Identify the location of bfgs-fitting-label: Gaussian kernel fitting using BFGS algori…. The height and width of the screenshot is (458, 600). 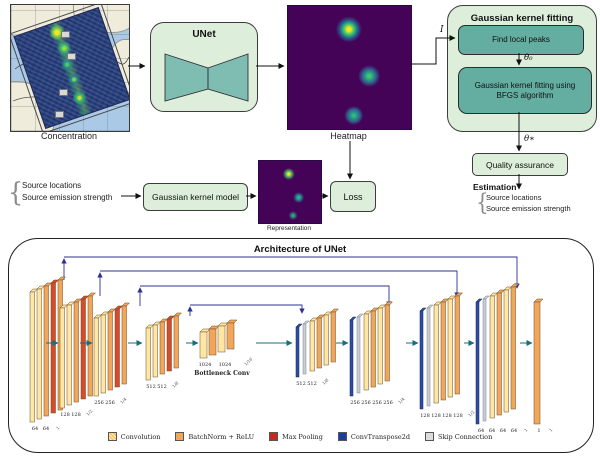
(525, 90).